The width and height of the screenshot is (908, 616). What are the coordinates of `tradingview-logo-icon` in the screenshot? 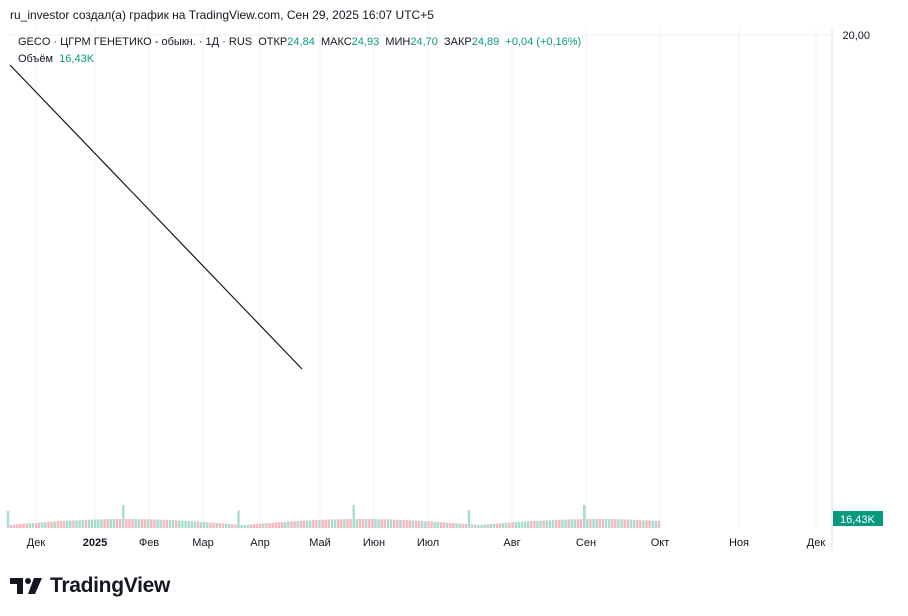 It's located at (26, 586).